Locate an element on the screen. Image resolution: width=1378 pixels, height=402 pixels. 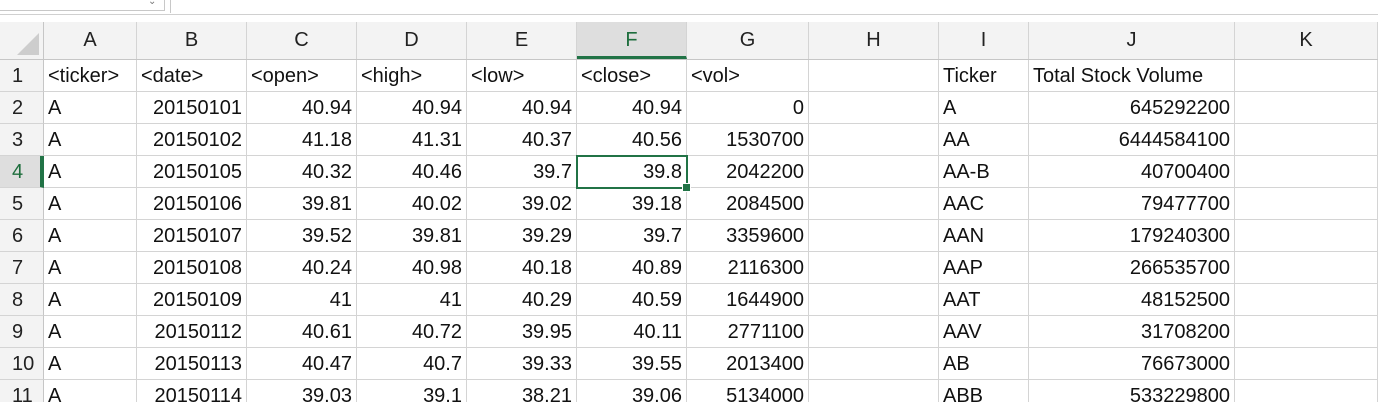
cell-f8: 40.59 is located at coordinates (632, 300).